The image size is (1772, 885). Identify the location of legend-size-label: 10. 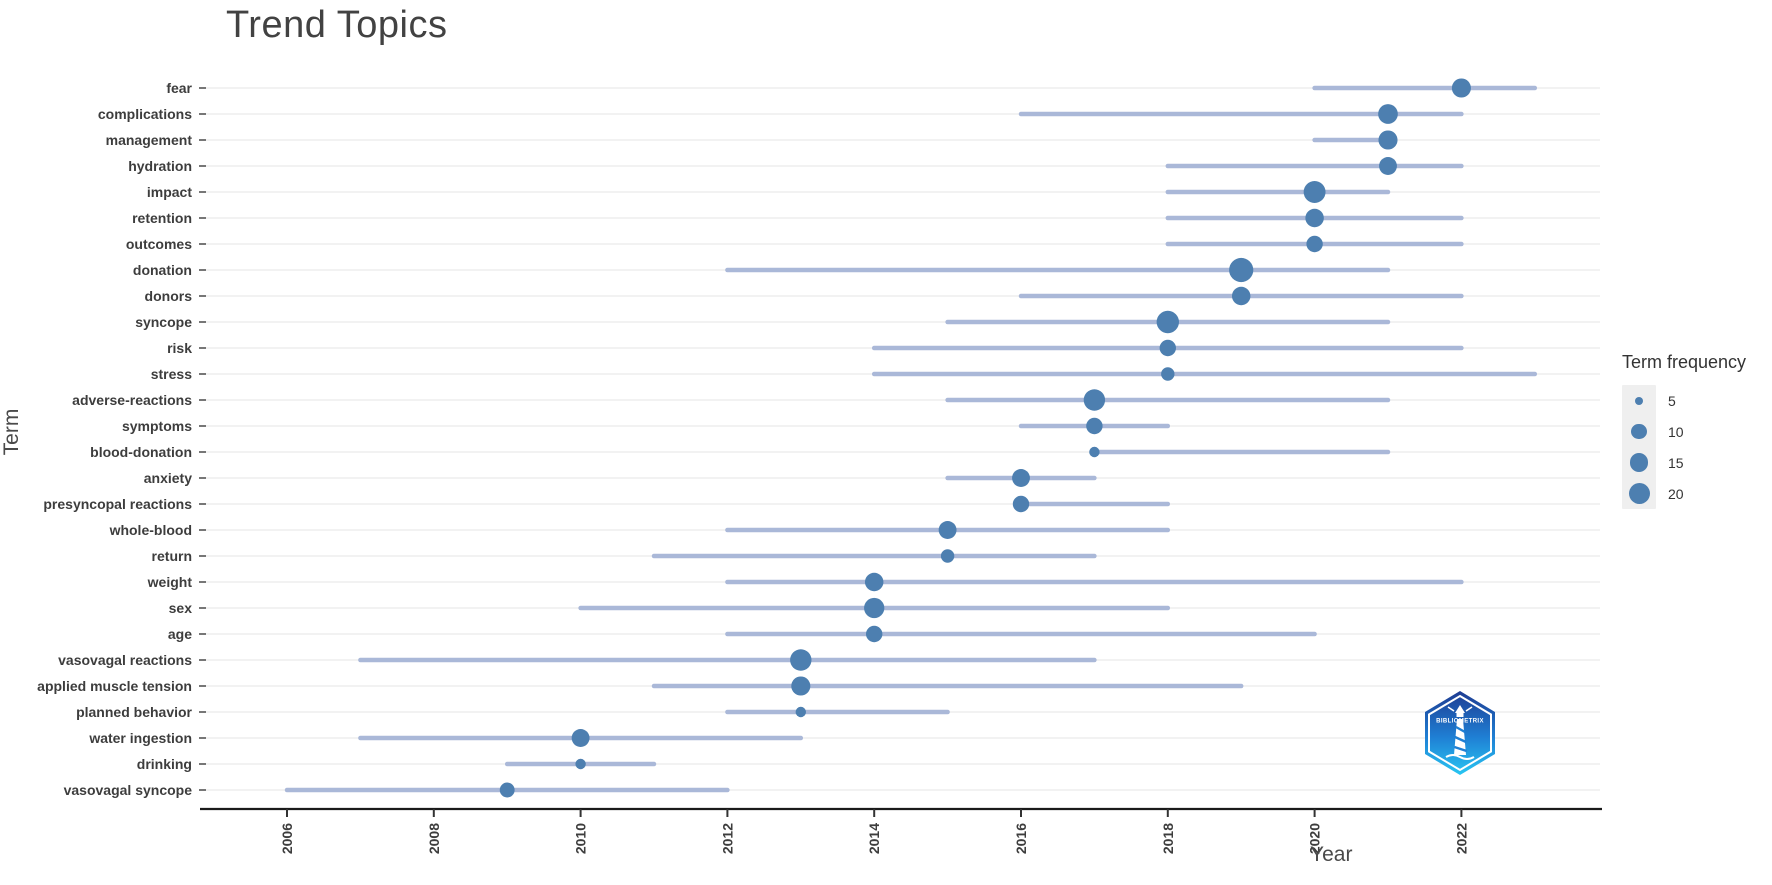
(1676, 431).